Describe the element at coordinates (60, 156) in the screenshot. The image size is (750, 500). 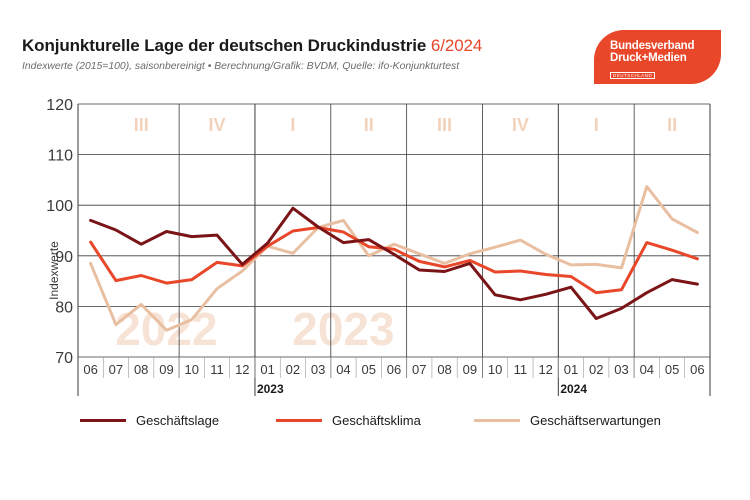
I see `y-tick-label: 110` at that location.